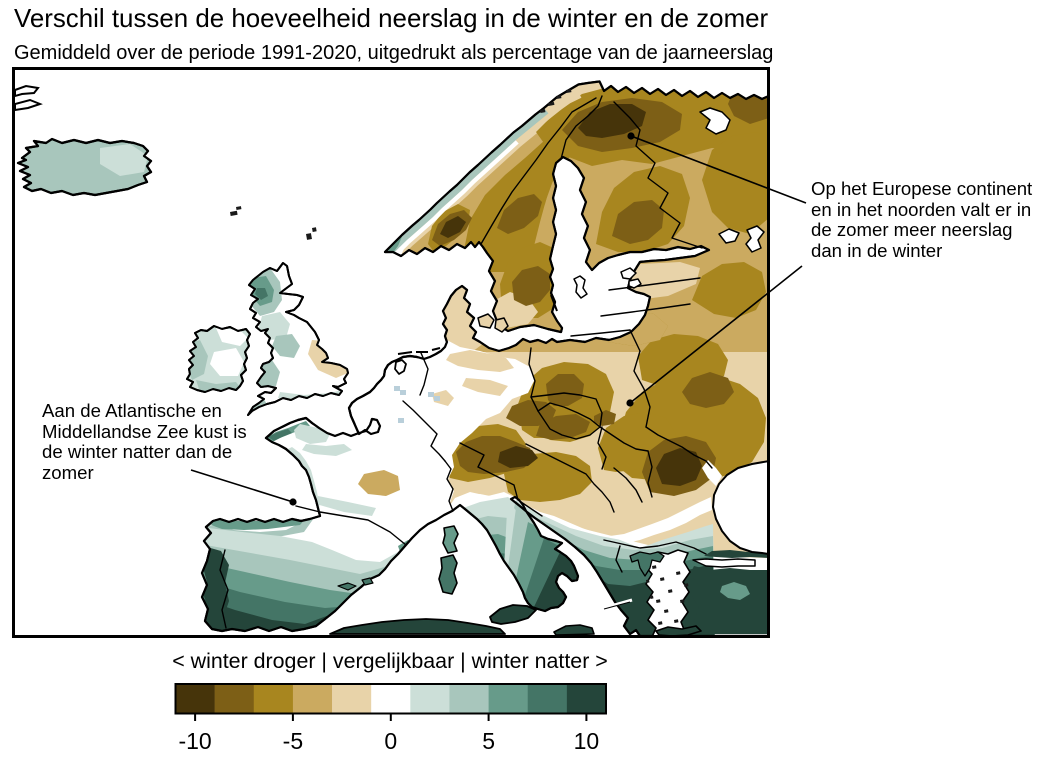 This screenshot has width=1037, height=760. Describe the element at coordinates (293, 741) in the screenshot. I see `svg-text: -5` at that location.